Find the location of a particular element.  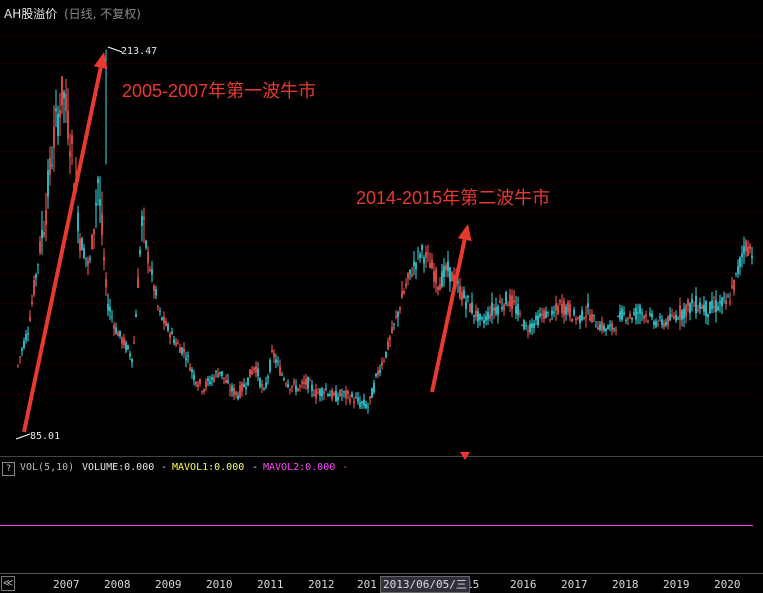

wave2-annotation: 2014-2015年第二波牛市 is located at coordinates (453, 198).